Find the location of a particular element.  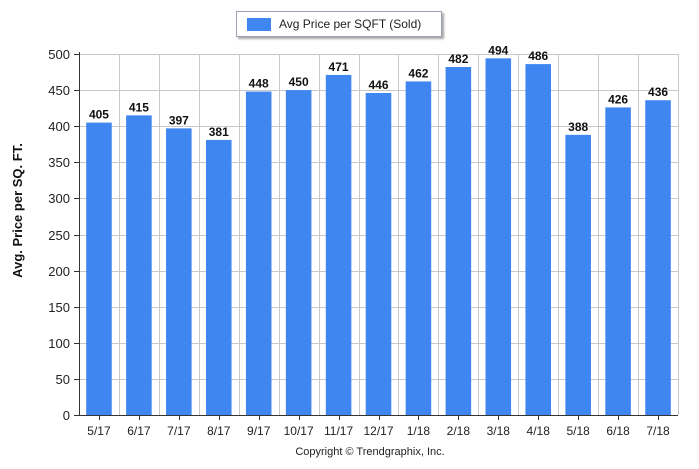

x-tick-label: 6/18 is located at coordinates (618, 431).